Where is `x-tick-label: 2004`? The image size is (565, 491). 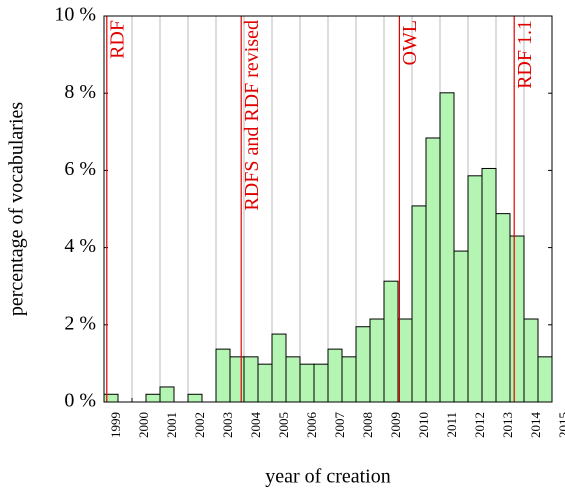 x-tick-label: 2004 is located at coordinates (255, 425).